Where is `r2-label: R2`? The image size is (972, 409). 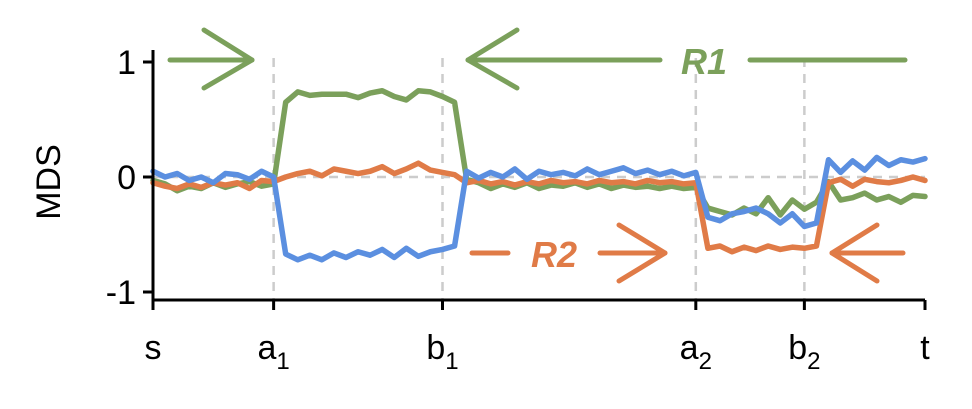
r2-label: R2 is located at coordinates (554, 254).